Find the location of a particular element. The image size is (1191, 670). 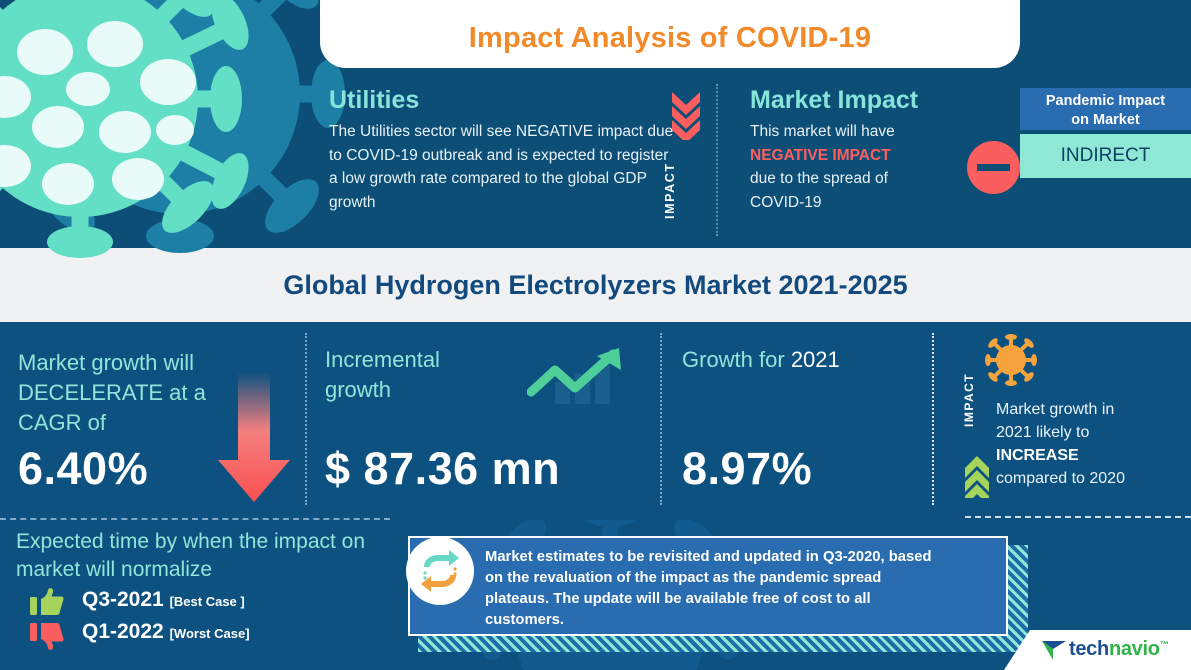

stat-3-label-mint: Growth for is located at coordinates (736, 359).